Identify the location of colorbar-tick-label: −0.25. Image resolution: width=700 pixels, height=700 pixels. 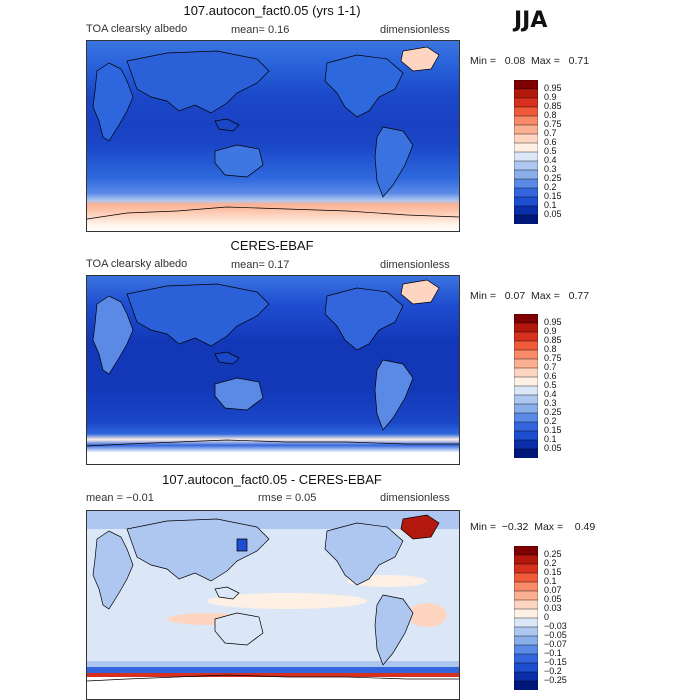
(555, 680).